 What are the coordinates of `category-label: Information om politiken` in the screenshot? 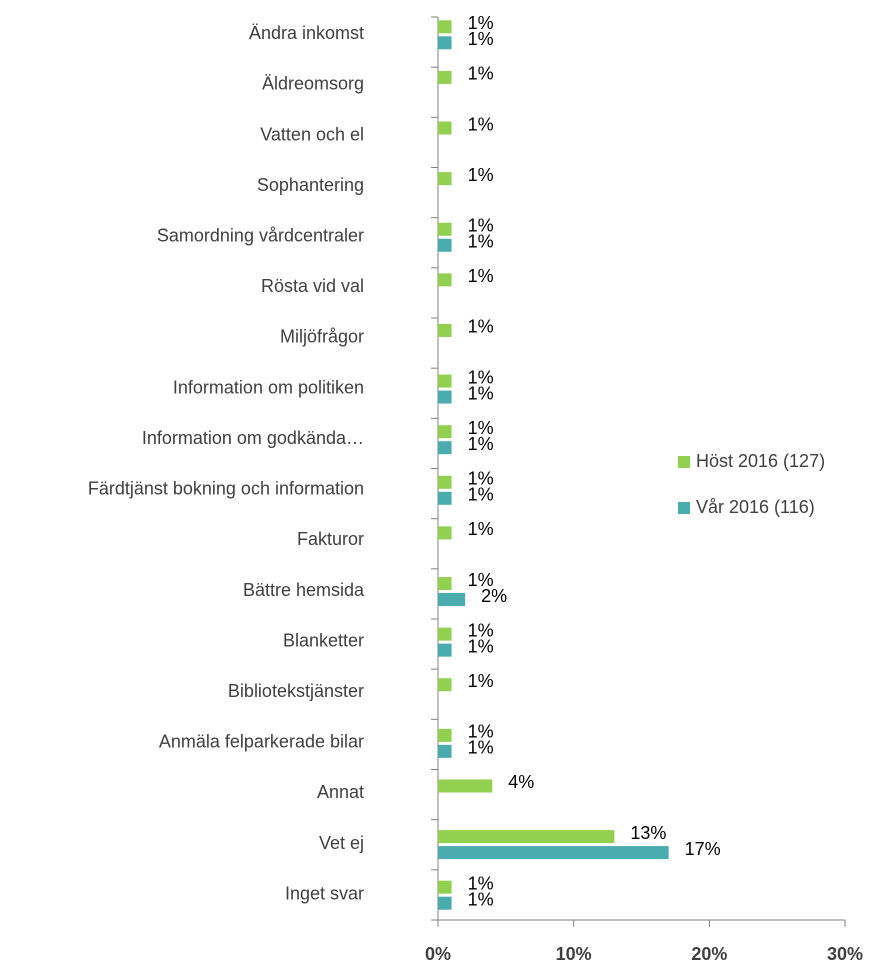 It's located at (268, 387).